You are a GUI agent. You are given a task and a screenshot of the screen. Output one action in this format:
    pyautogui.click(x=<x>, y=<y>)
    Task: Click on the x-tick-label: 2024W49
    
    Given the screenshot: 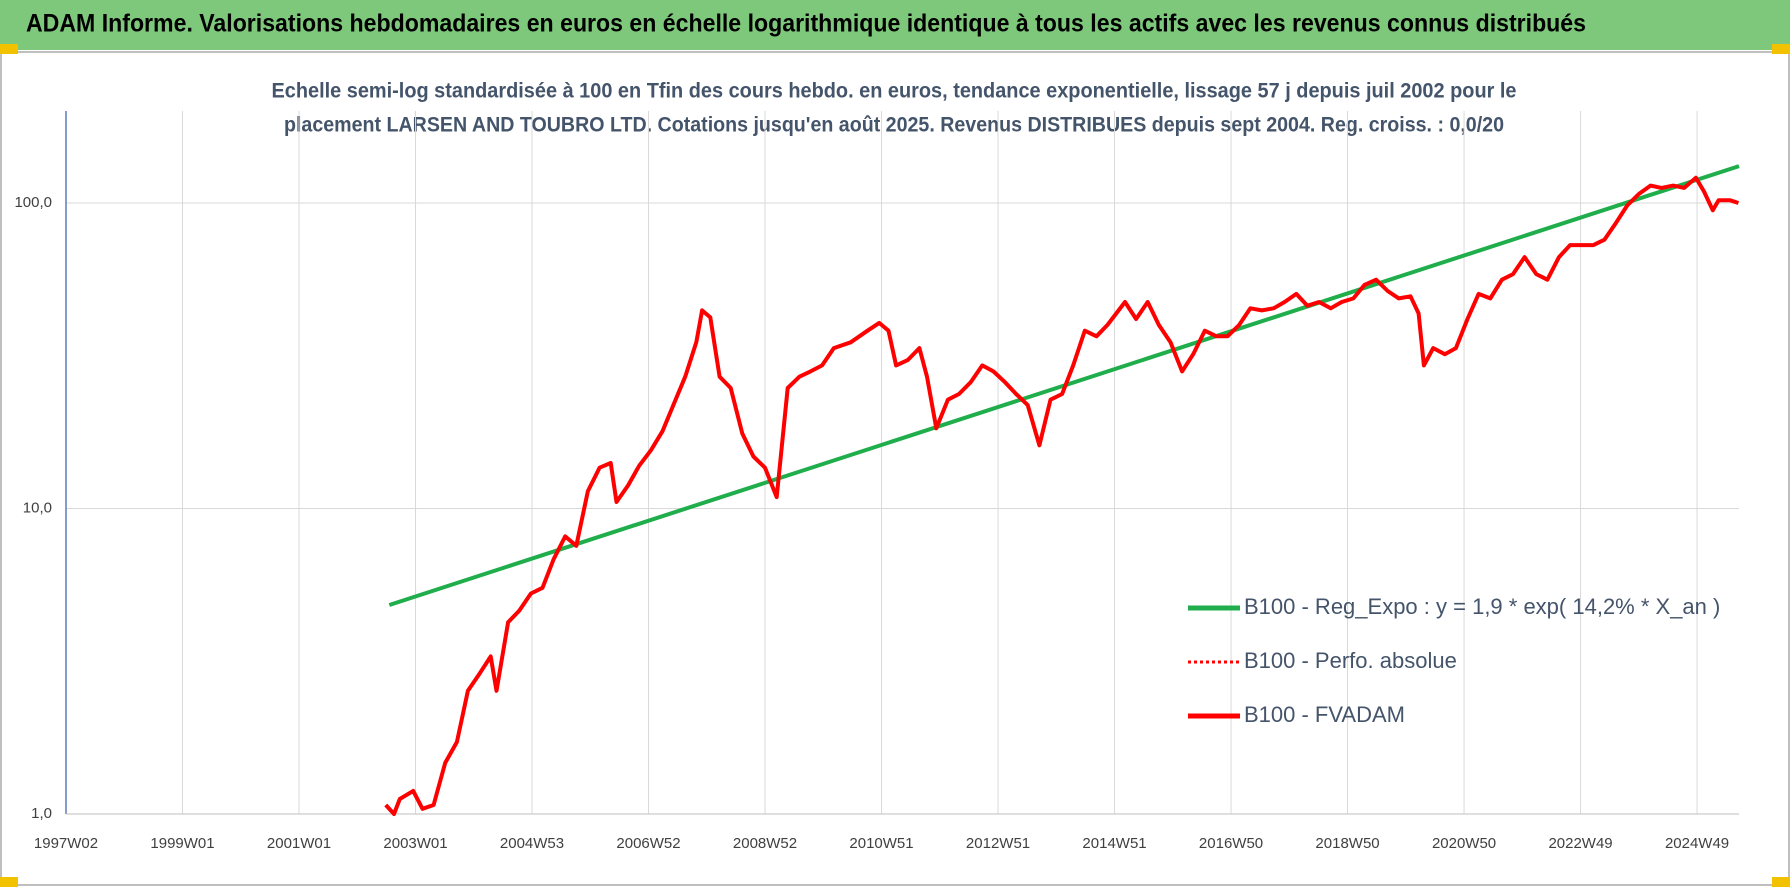 What is the action you would take?
    pyautogui.click(x=1697, y=843)
    